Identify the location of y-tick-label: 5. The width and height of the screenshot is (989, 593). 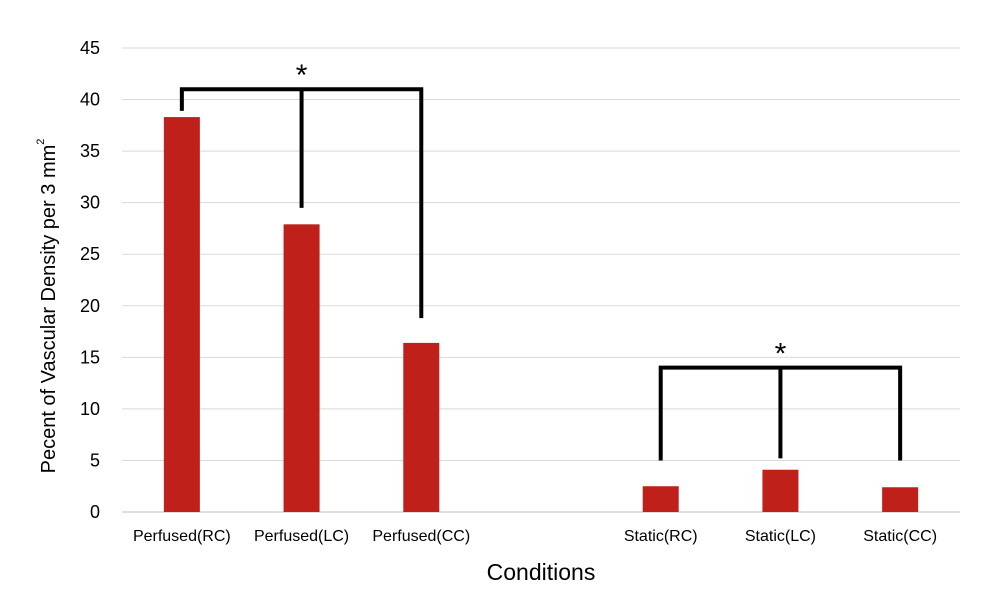
(95, 460).